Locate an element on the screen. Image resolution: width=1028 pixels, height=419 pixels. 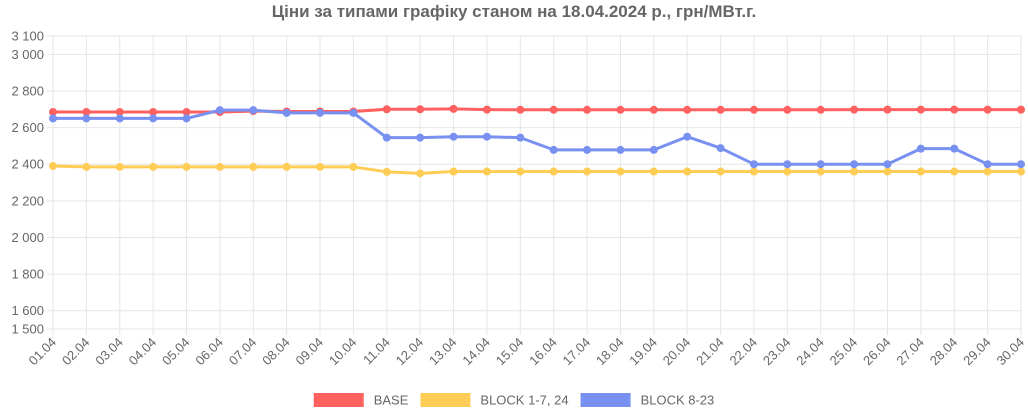
x-tick-label: 14.04 is located at coordinates (476, 352).